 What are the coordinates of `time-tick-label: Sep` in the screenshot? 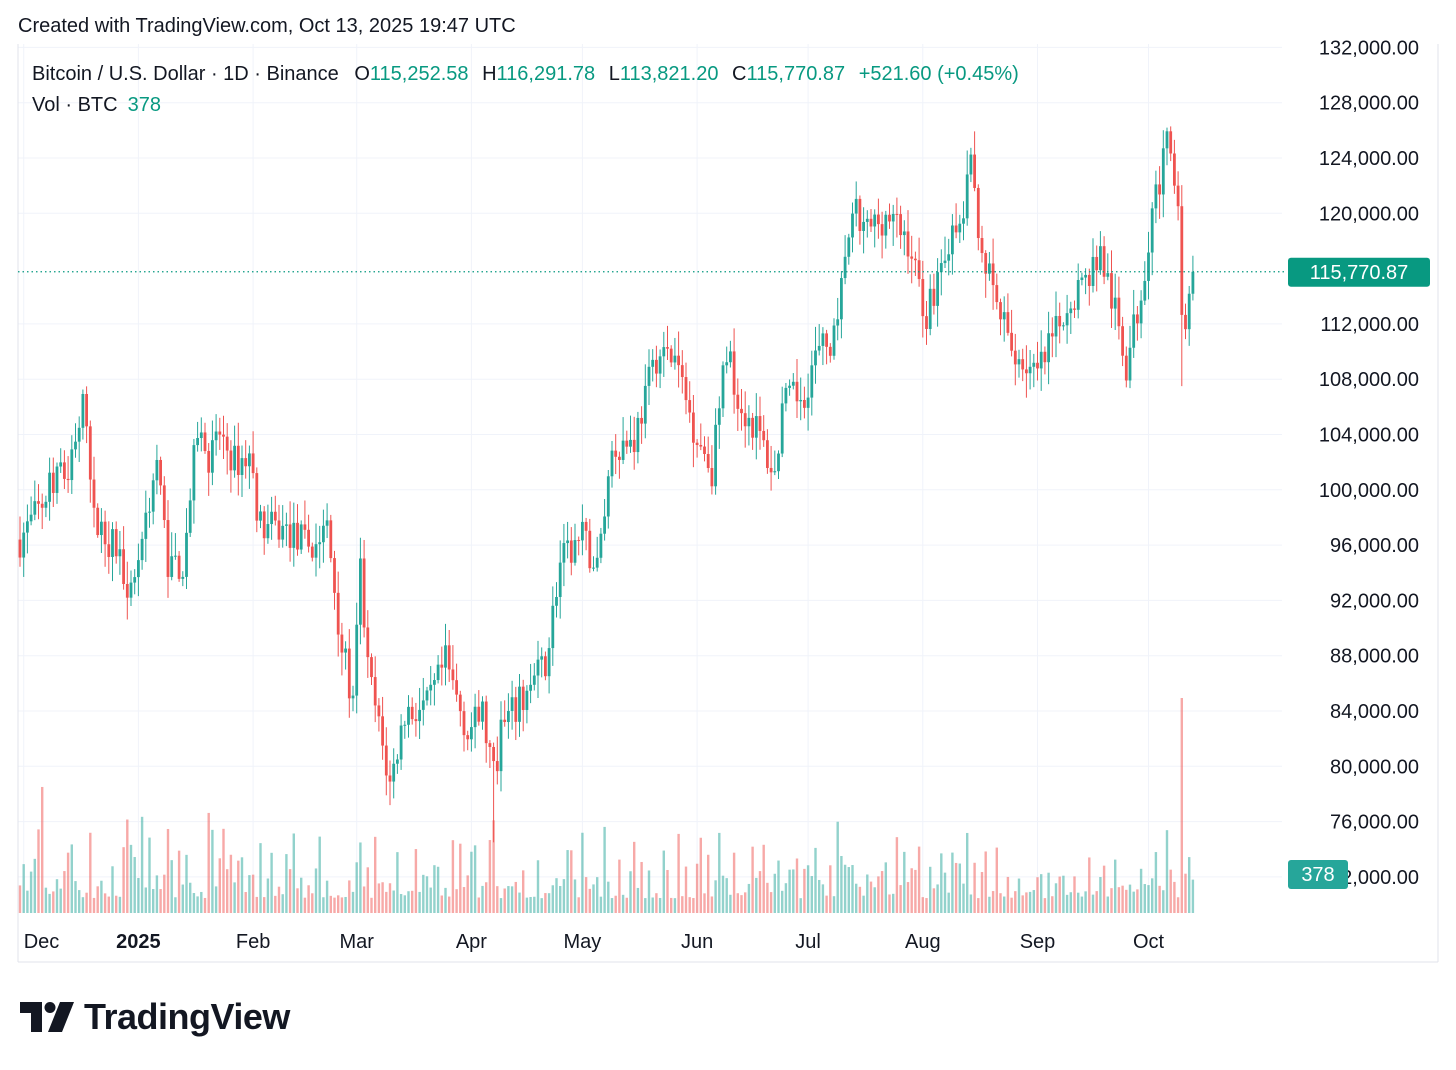 It's located at (1038, 942).